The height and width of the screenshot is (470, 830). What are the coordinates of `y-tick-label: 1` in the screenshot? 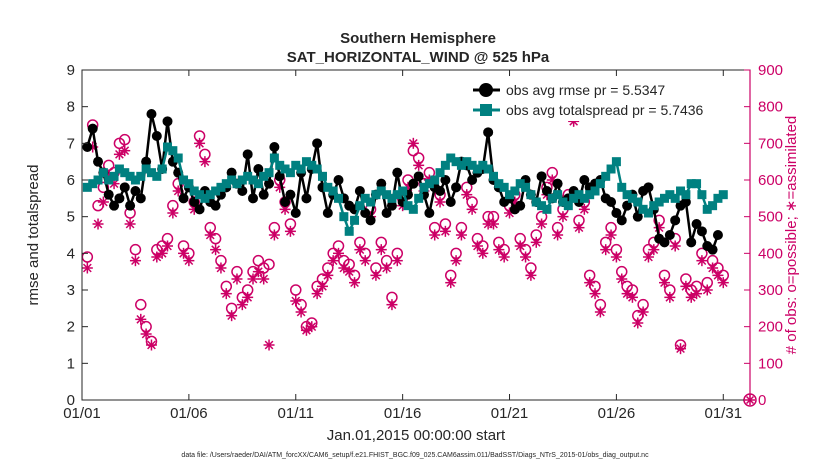 It's located at (71, 363).